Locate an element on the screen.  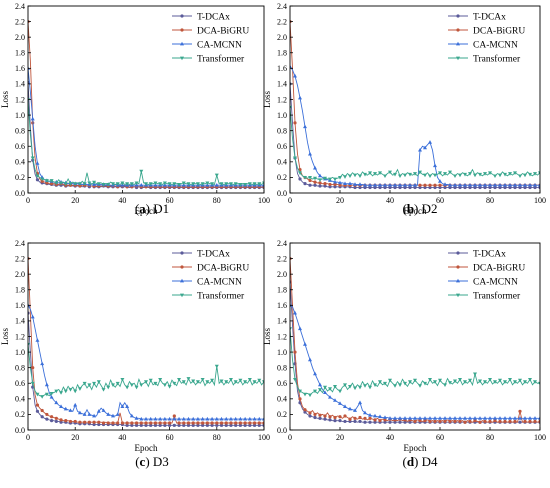
legend-label: Transformer is located at coordinates (221, 58).